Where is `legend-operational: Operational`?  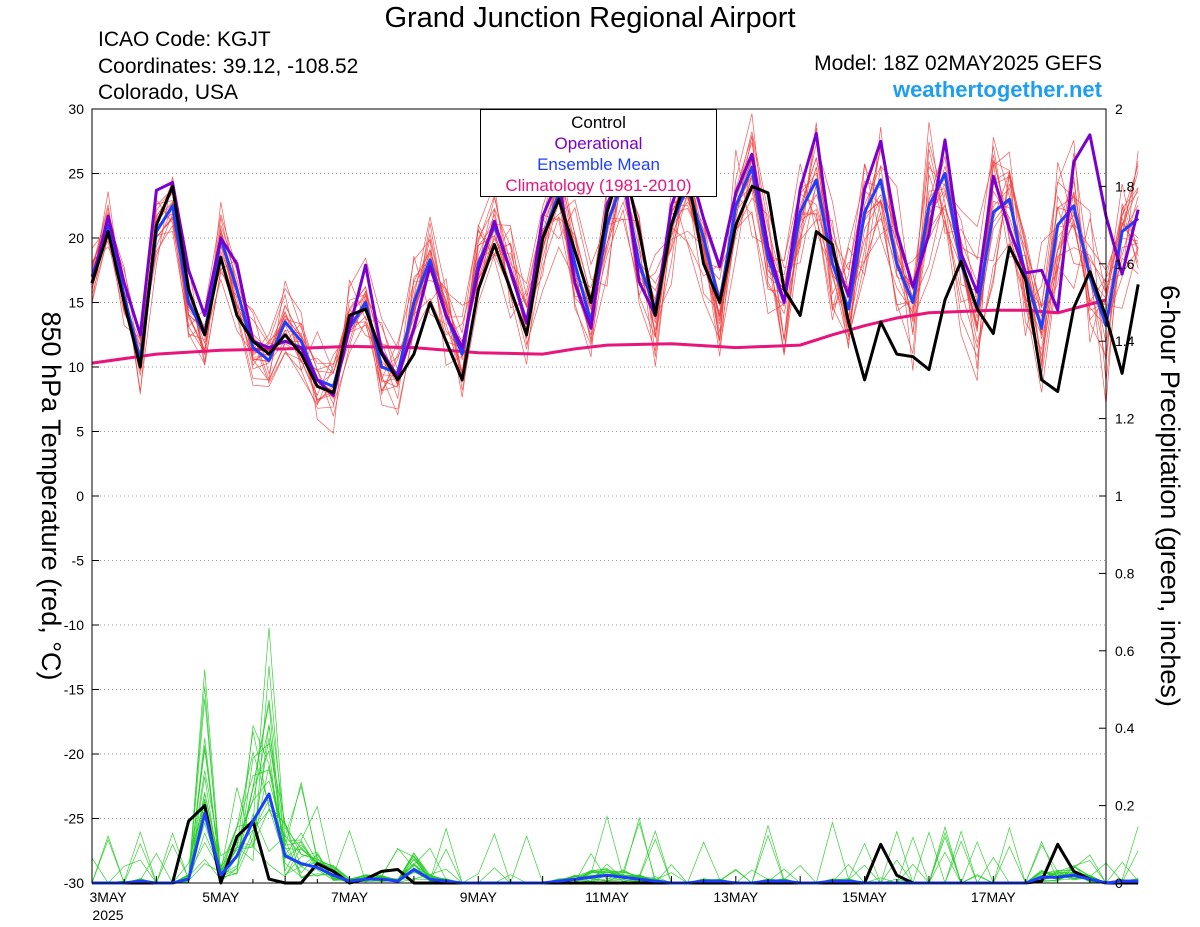
legend-operational: Operational is located at coordinates (598, 143).